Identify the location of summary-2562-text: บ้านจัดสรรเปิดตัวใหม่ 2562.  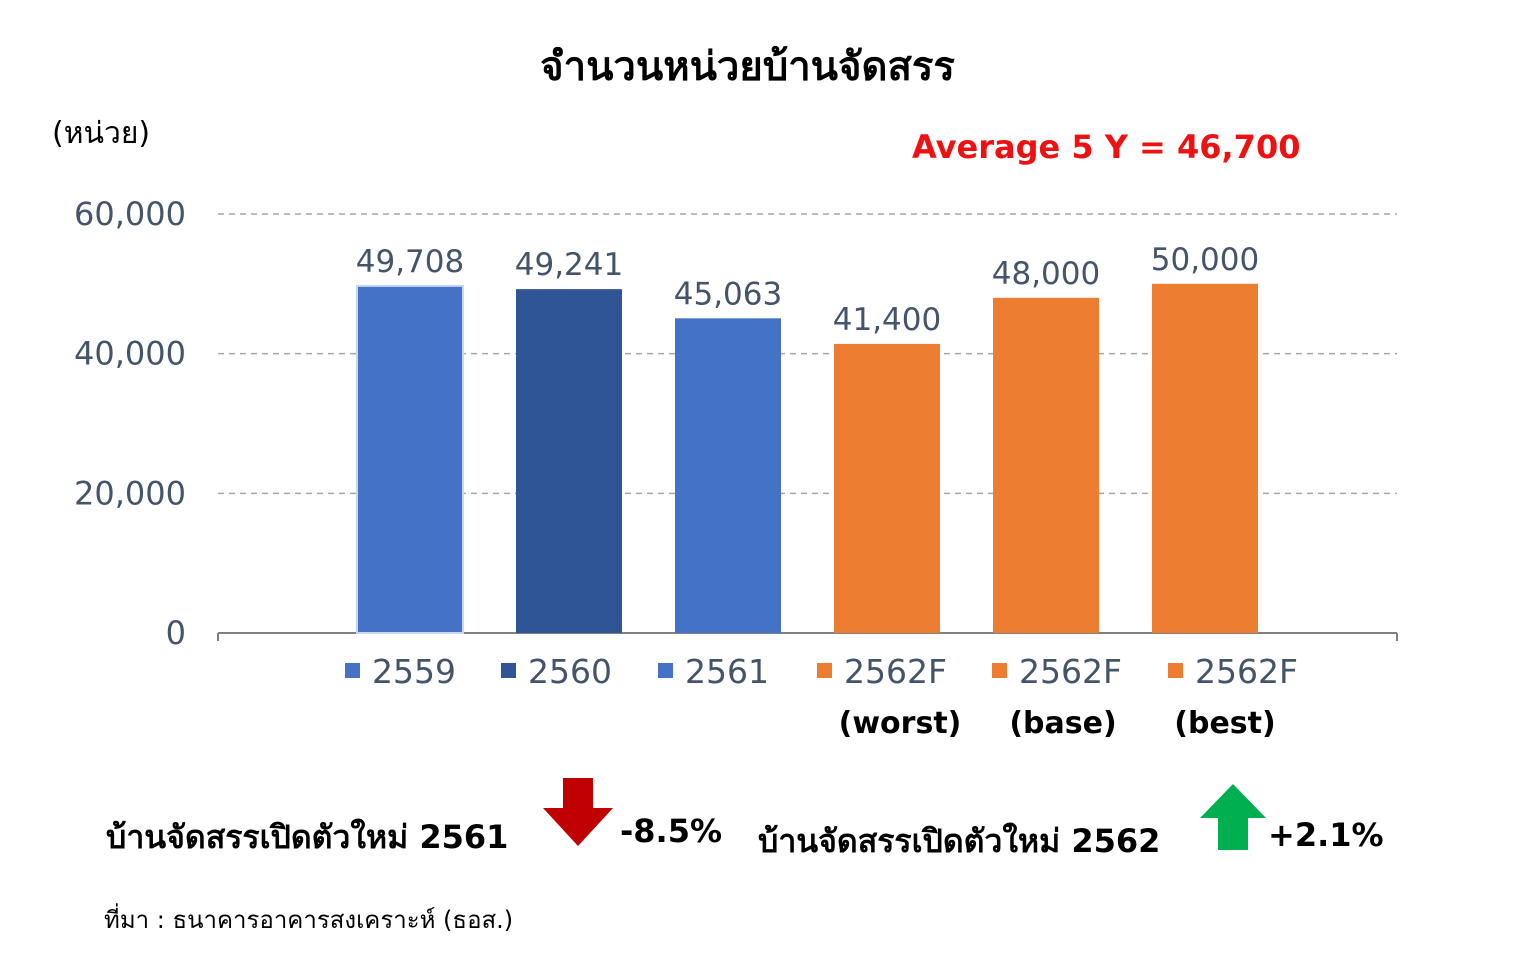
(959, 841).